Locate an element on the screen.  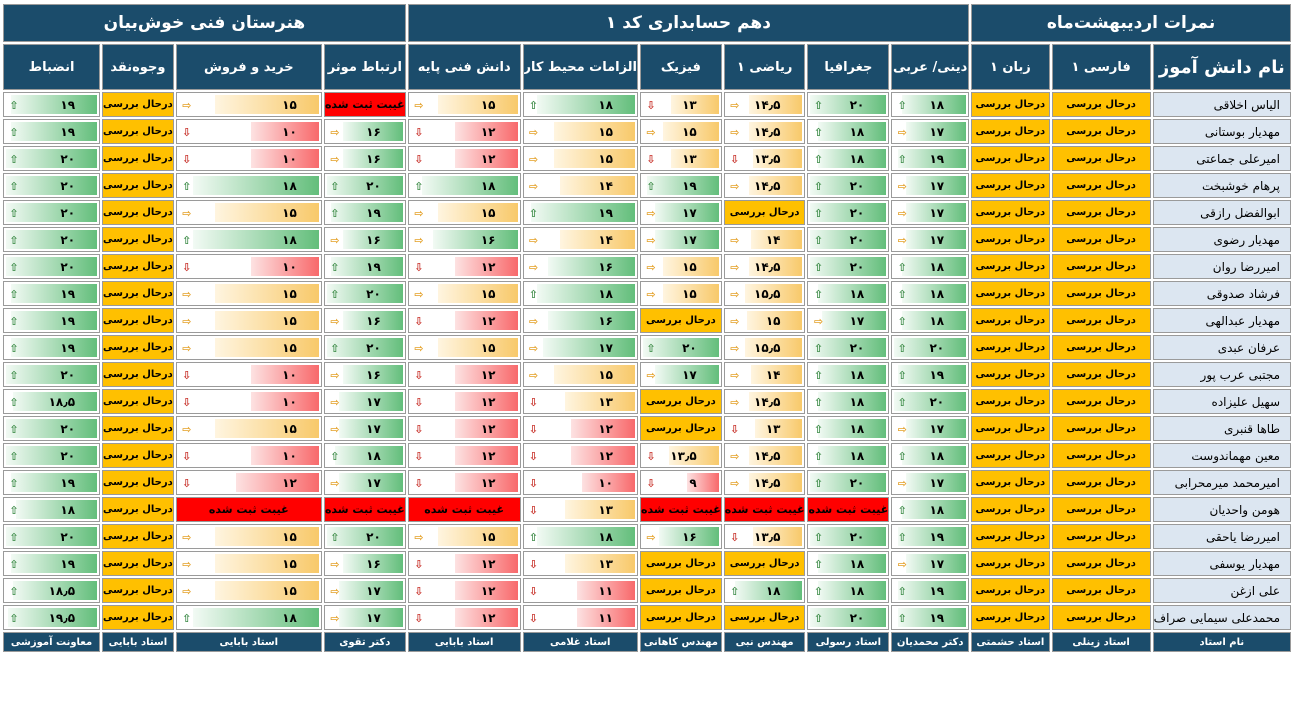
grade-value: ۱۳ is located at coordinates (606, 564).